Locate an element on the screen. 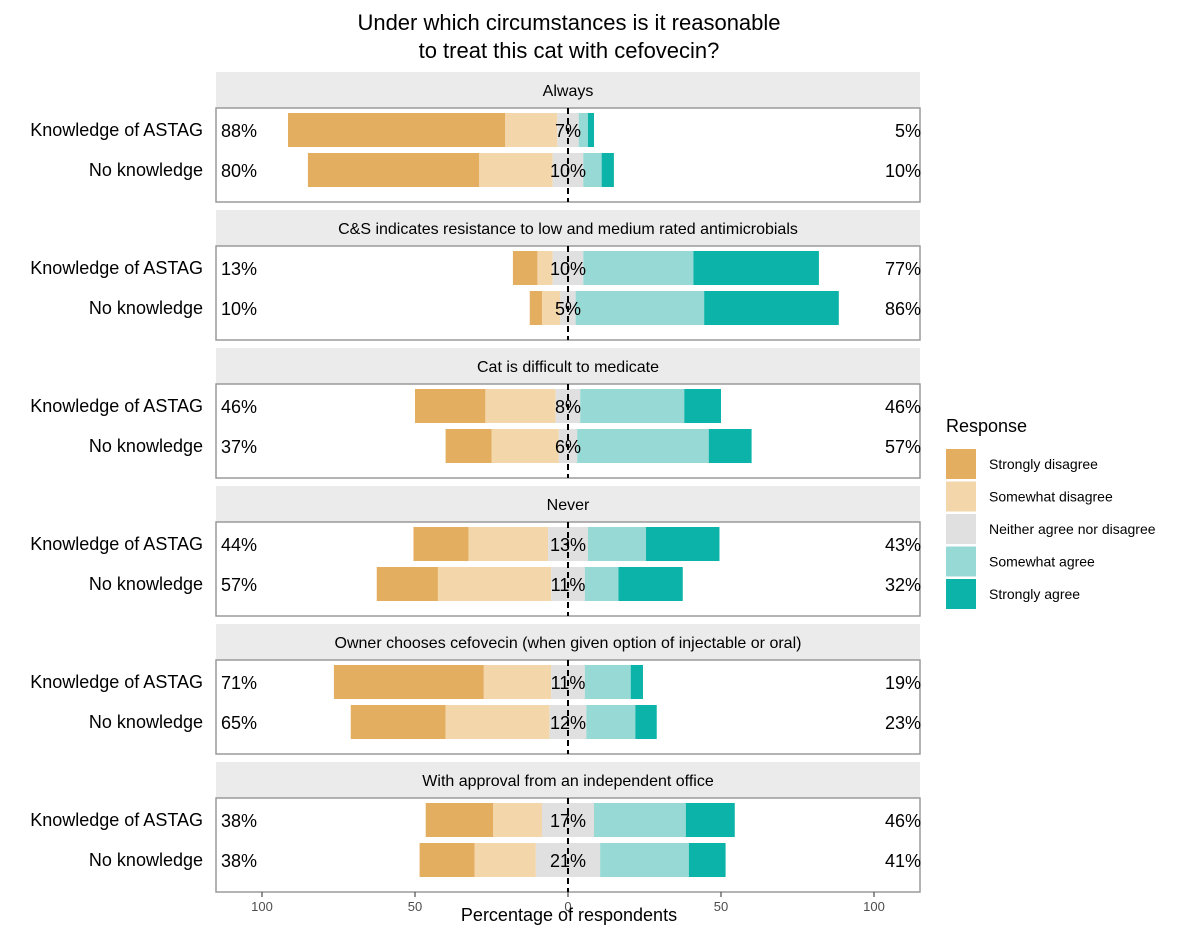  legend-label-strongly-disagree: Strongly disagree is located at coordinates (1043, 464).